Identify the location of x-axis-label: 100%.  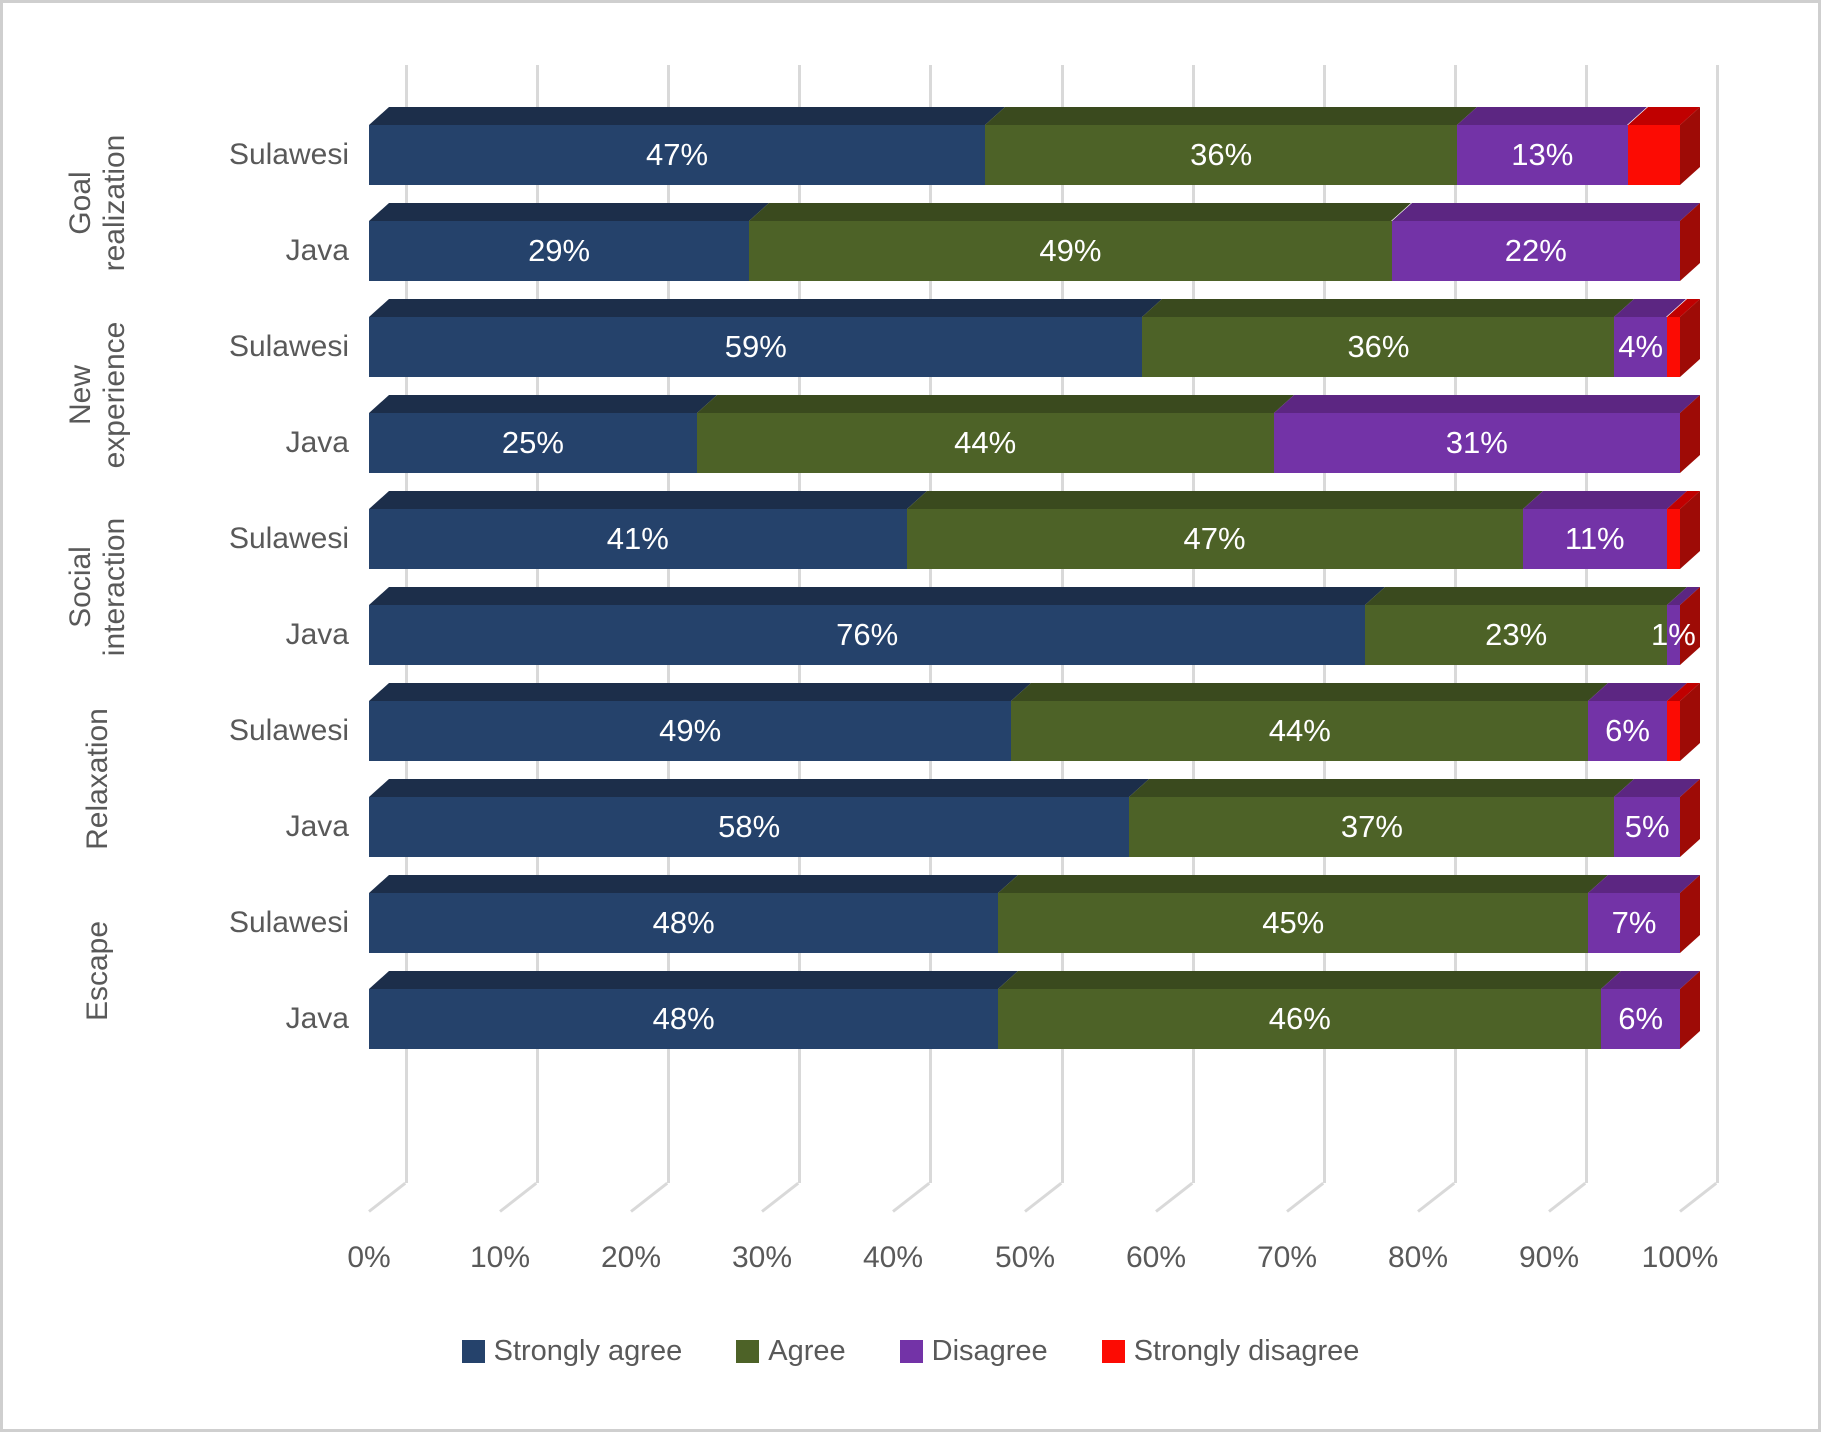
(1680, 1257).